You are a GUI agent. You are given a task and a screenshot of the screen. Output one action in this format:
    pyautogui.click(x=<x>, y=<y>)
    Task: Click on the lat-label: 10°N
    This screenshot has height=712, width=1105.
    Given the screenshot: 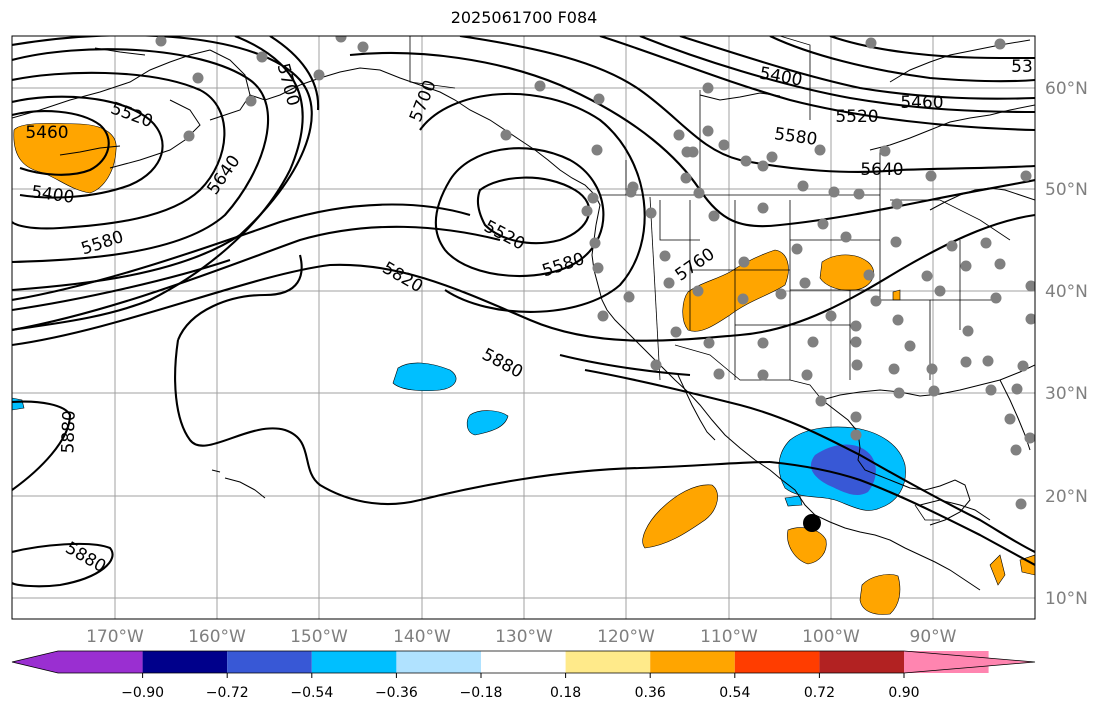 What is the action you would take?
    pyautogui.click(x=1066, y=599)
    